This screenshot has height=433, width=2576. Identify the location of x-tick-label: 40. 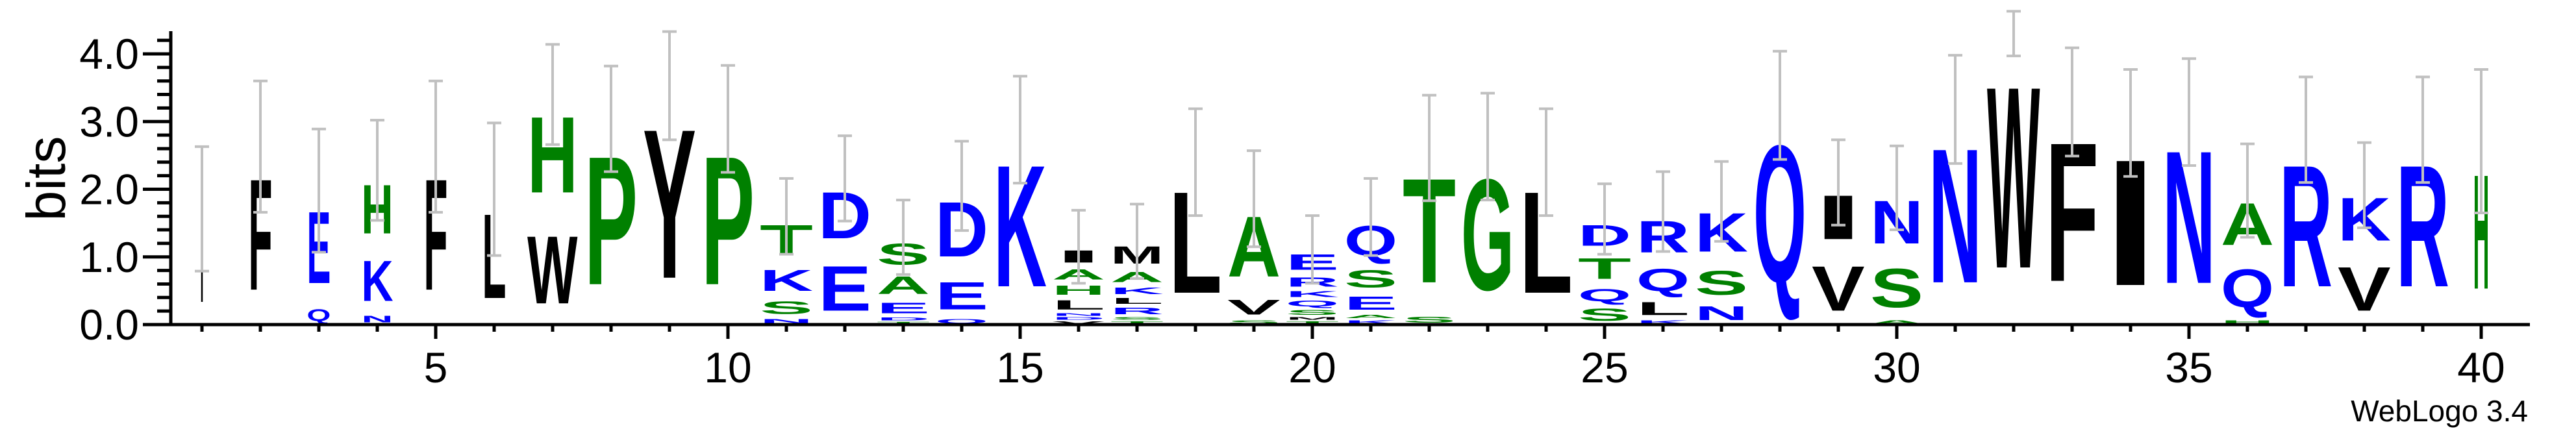
(2481, 367).